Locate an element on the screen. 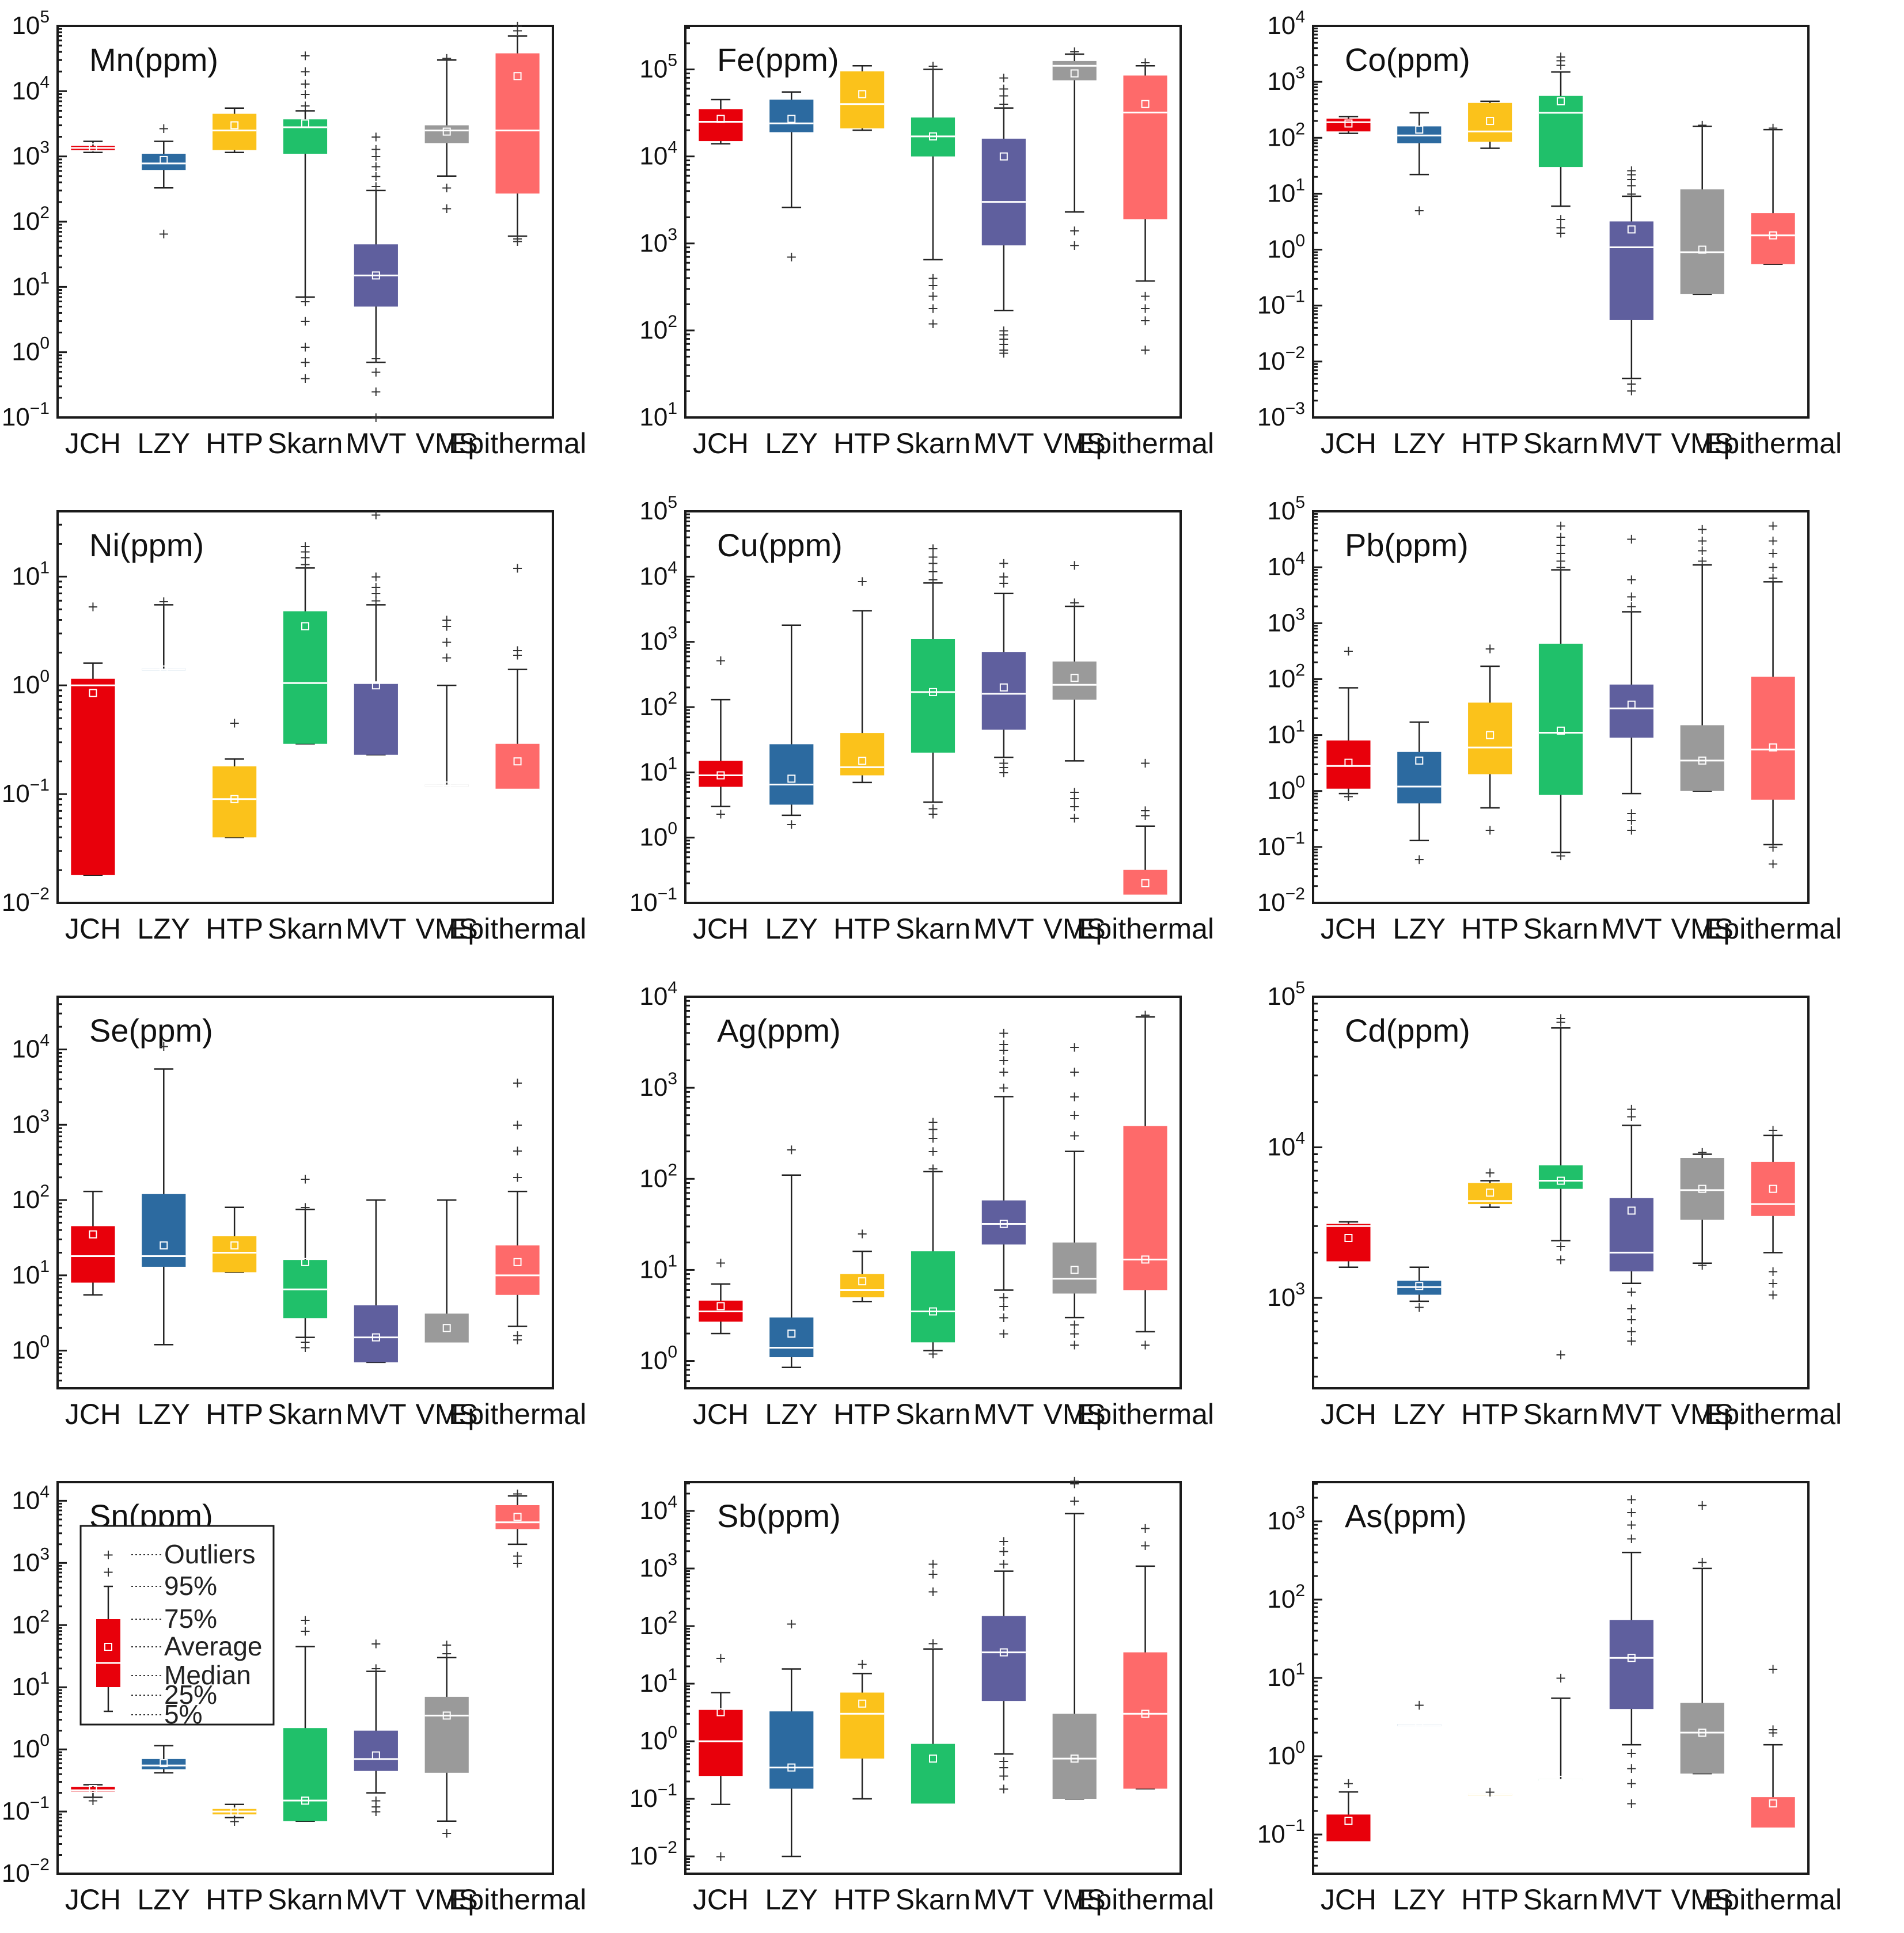 The width and height of the screenshot is (1904, 1933). ag-ppm-mvt-box is located at coordinates (1004, 1222).